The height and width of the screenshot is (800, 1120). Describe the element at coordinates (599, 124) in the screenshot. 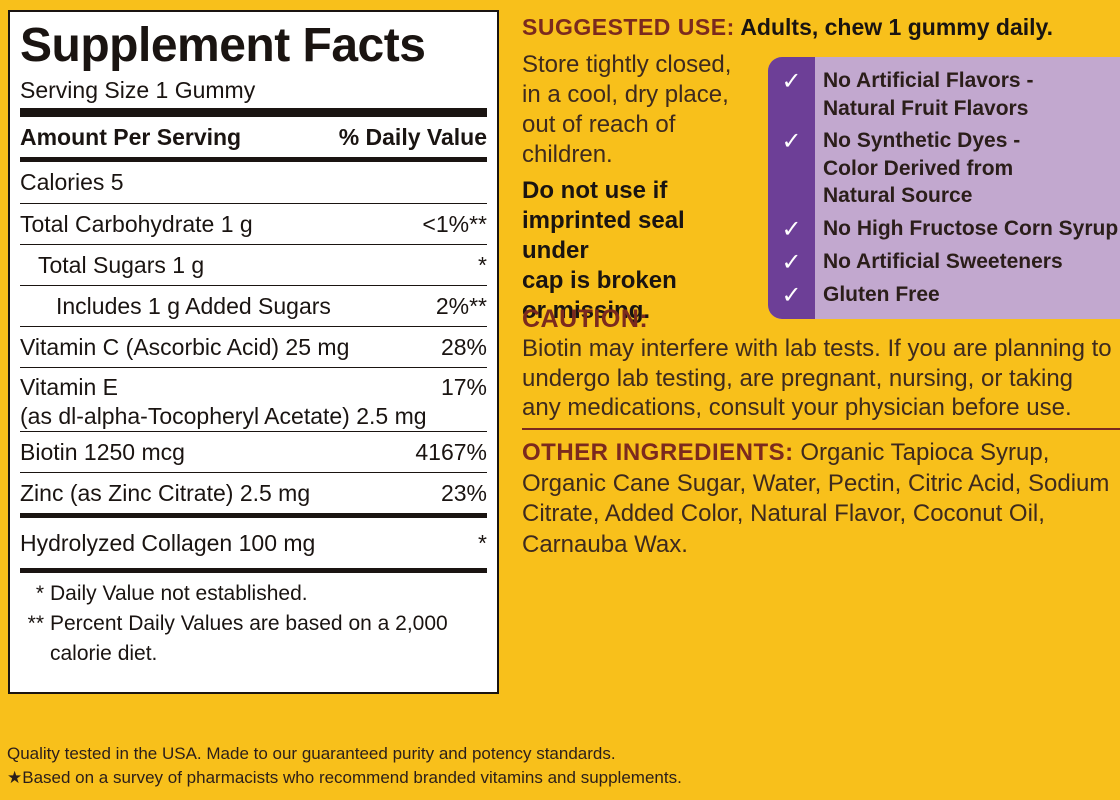

I see `storage-line: out of reach of` at that location.